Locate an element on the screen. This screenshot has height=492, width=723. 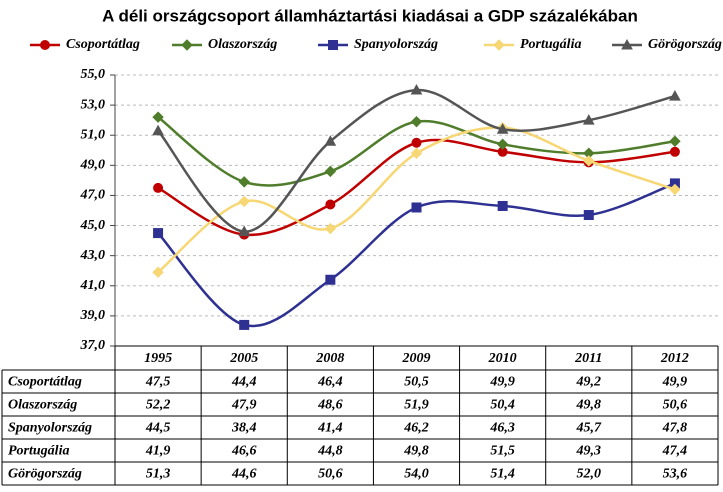
table-cell: 47,4 is located at coordinates (675, 451).